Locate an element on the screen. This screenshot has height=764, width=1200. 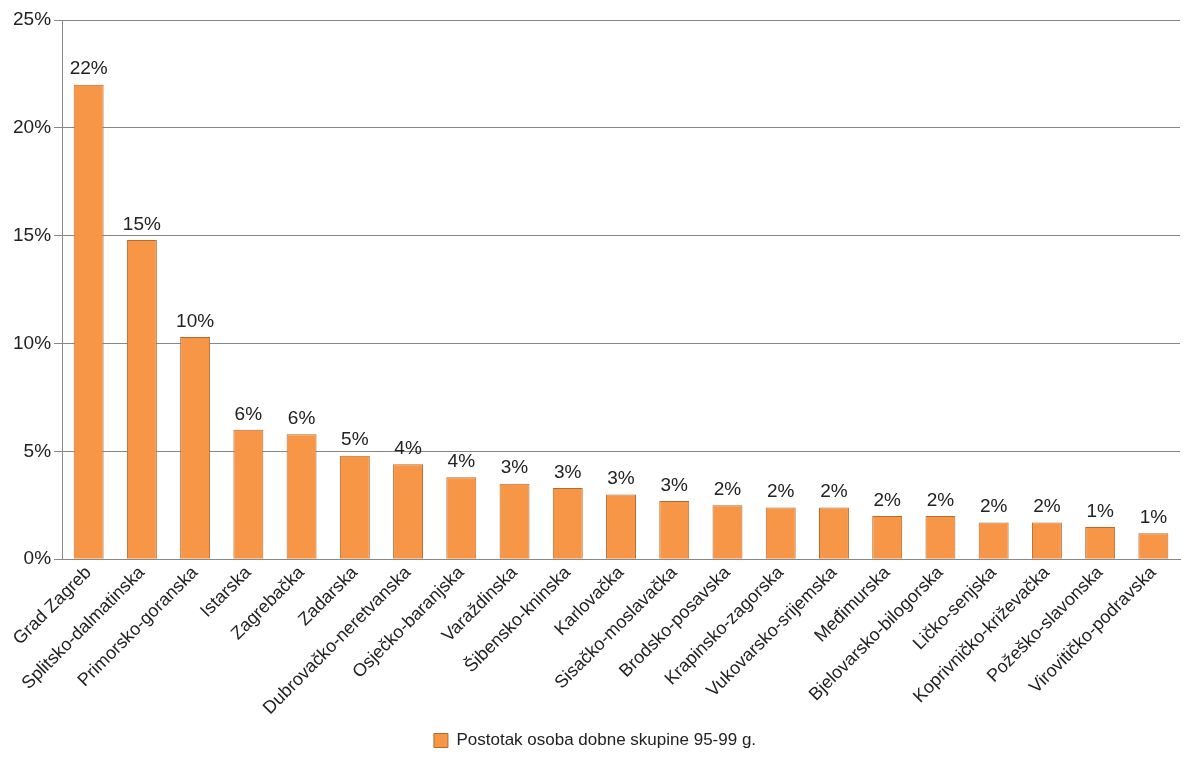
y-tick-label: 20% is located at coordinates (32, 127).